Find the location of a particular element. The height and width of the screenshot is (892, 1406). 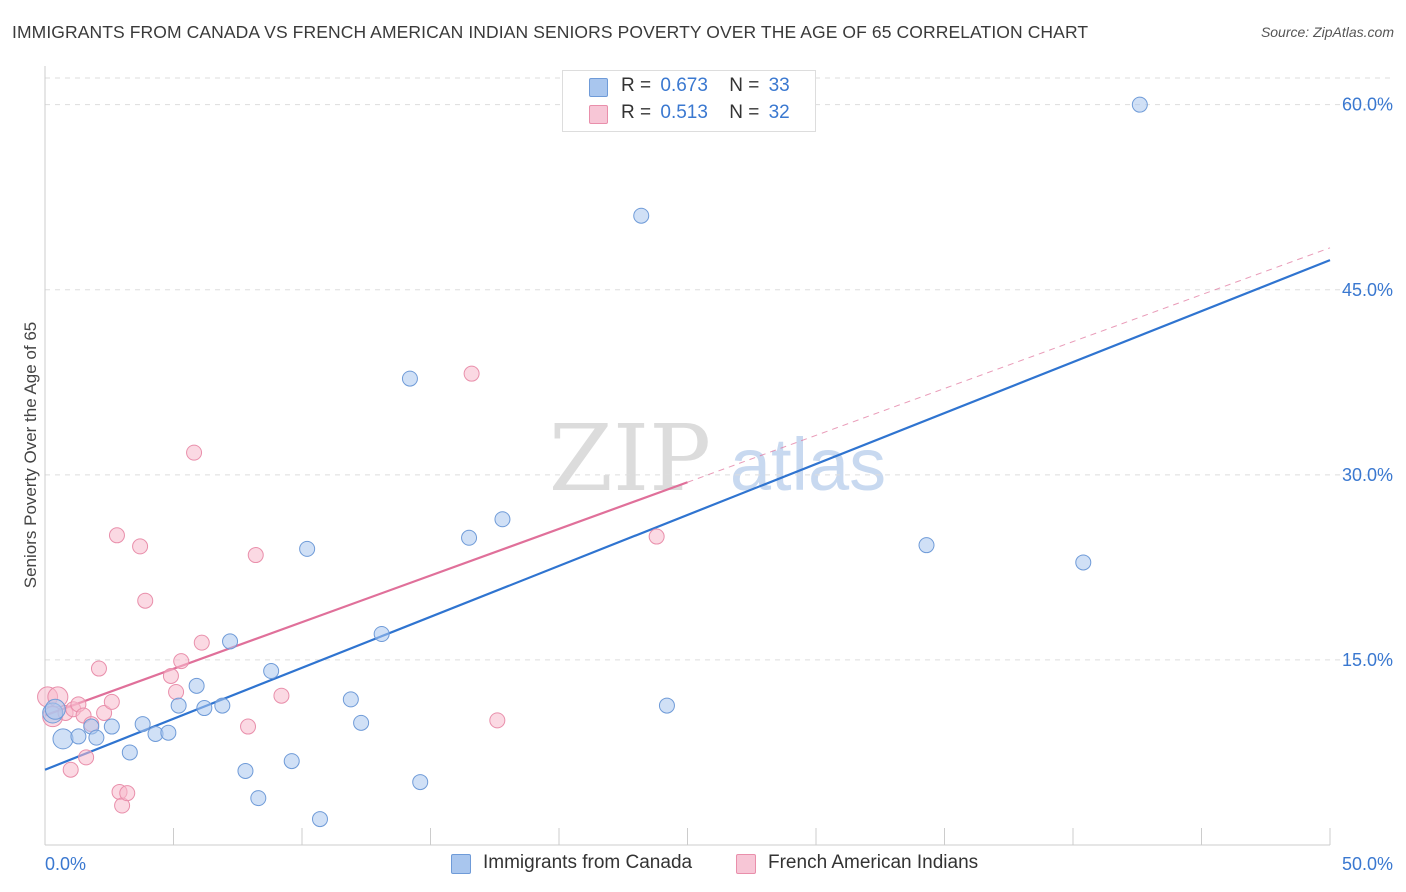

y-axis-label: Seniors Poverty Over the Age of 65 is located at coordinates (30, 455).